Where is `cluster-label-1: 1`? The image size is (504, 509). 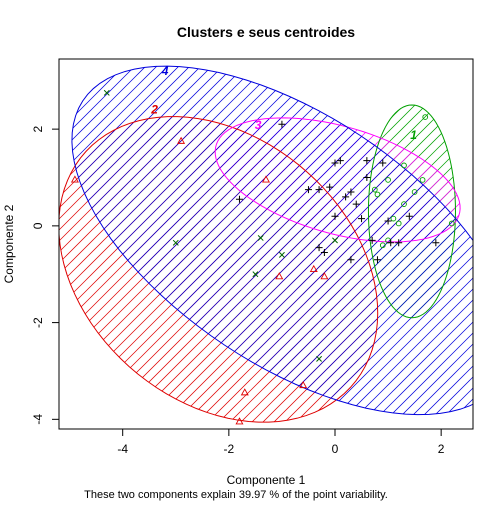 cluster-label-1: 1 is located at coordinates (413, 135).